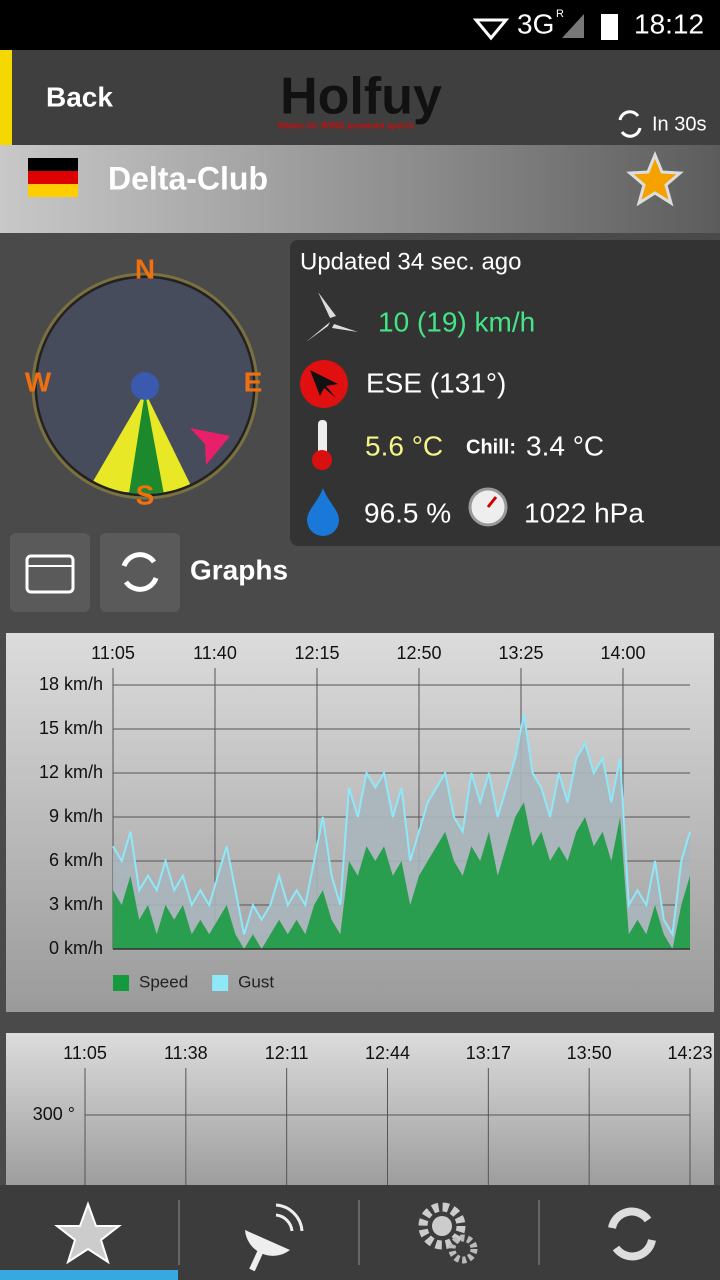 This screenshot has height=1280, width=720. What do you see at coordinates (401, 875) in the screenshot?
I see `series-area` at bounding box center [401, 875].